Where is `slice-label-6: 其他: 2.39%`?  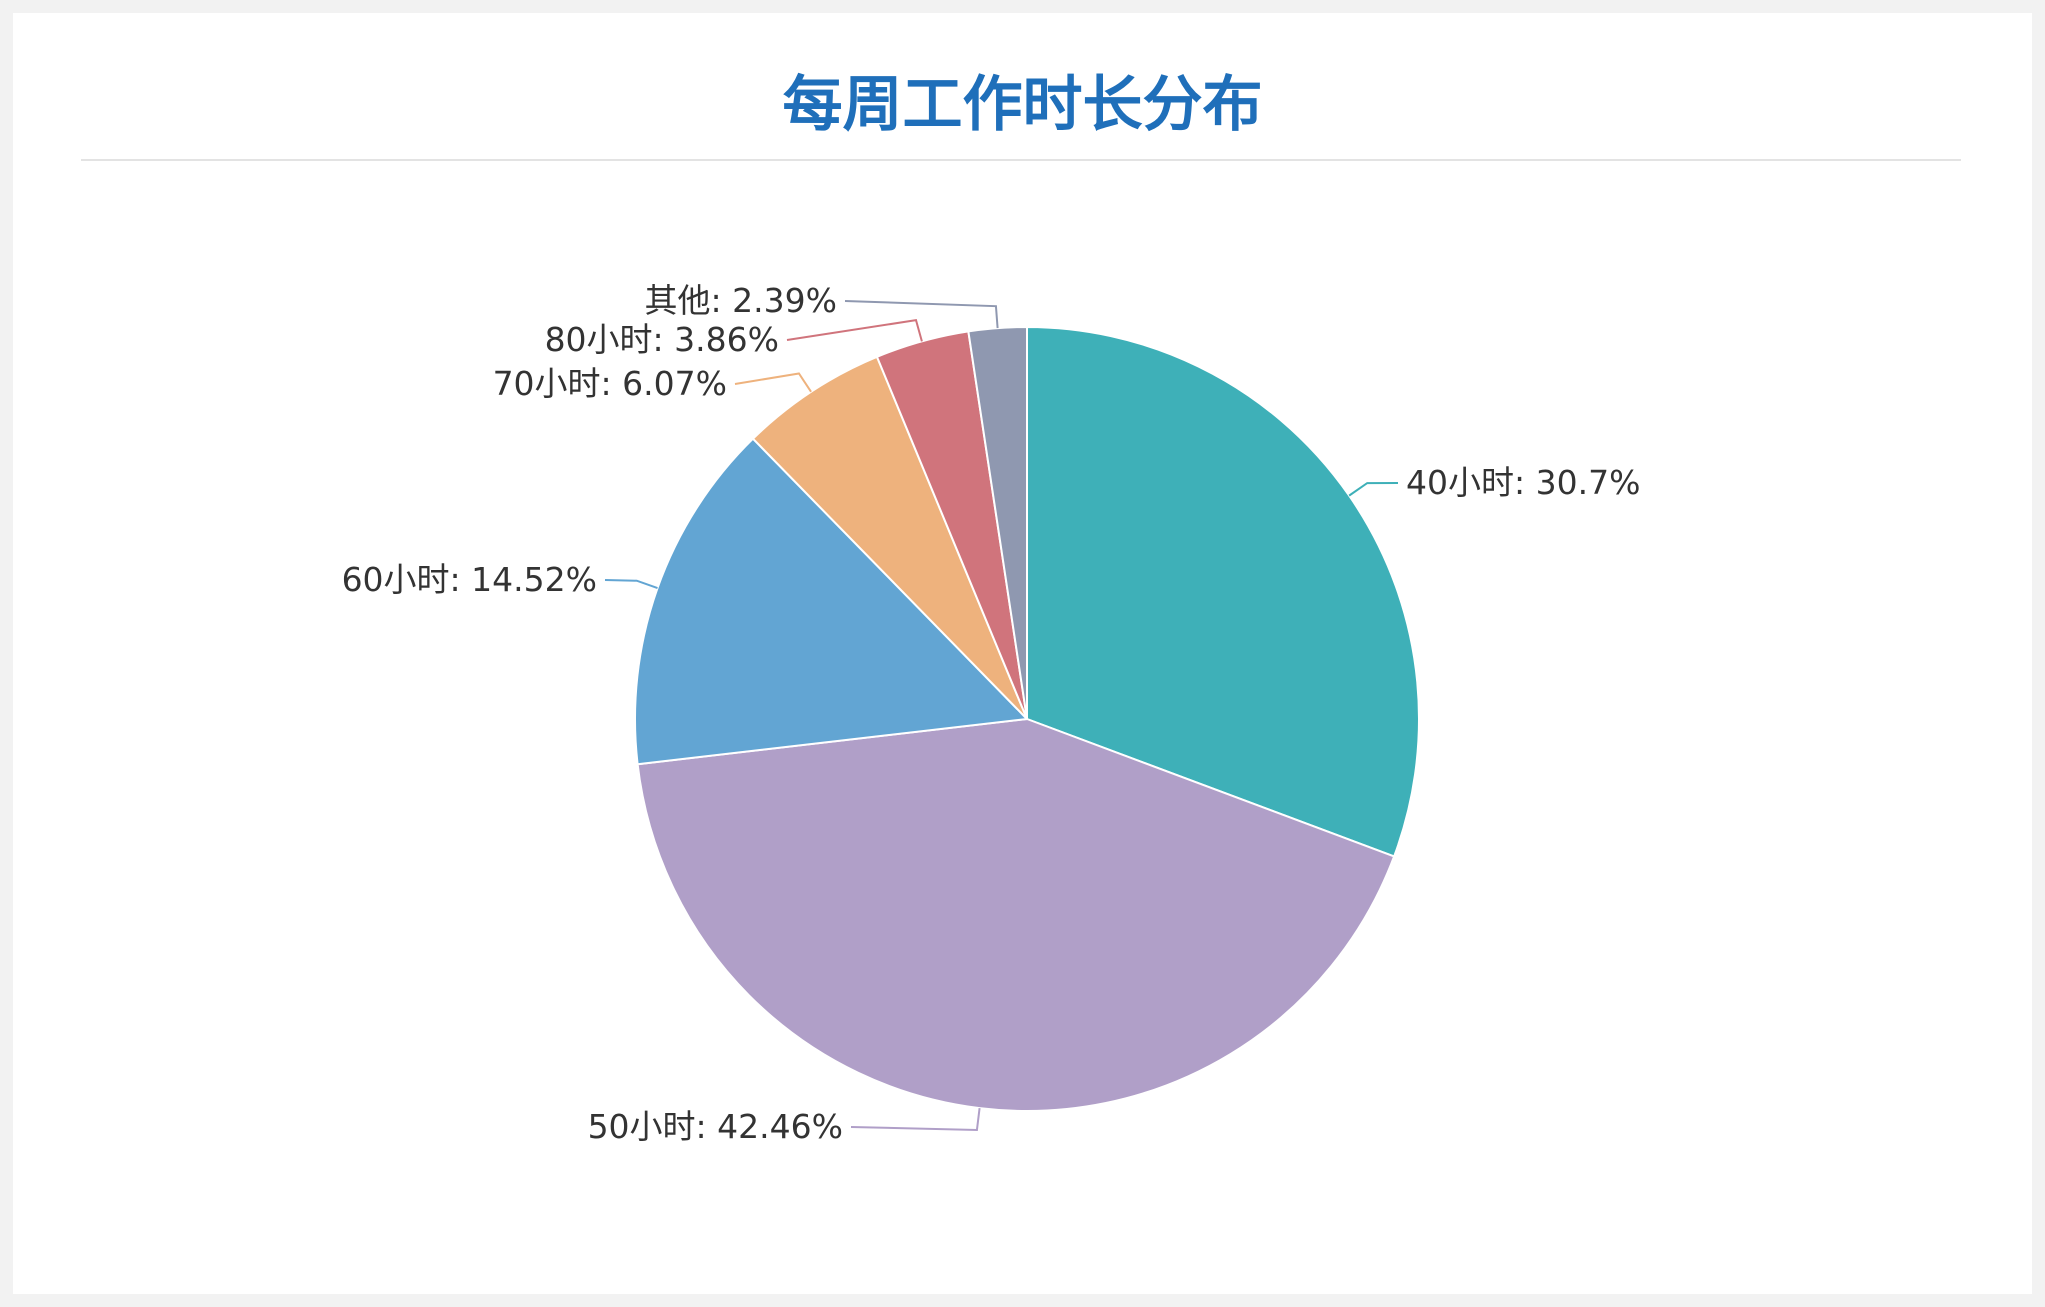 slice-label-6: 其他: 2.39% is located at coordinates (741, 300).